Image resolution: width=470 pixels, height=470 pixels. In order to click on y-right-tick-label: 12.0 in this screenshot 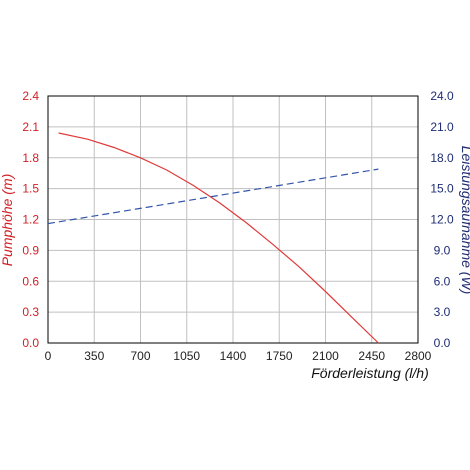, I will do `click(442, 220)`.